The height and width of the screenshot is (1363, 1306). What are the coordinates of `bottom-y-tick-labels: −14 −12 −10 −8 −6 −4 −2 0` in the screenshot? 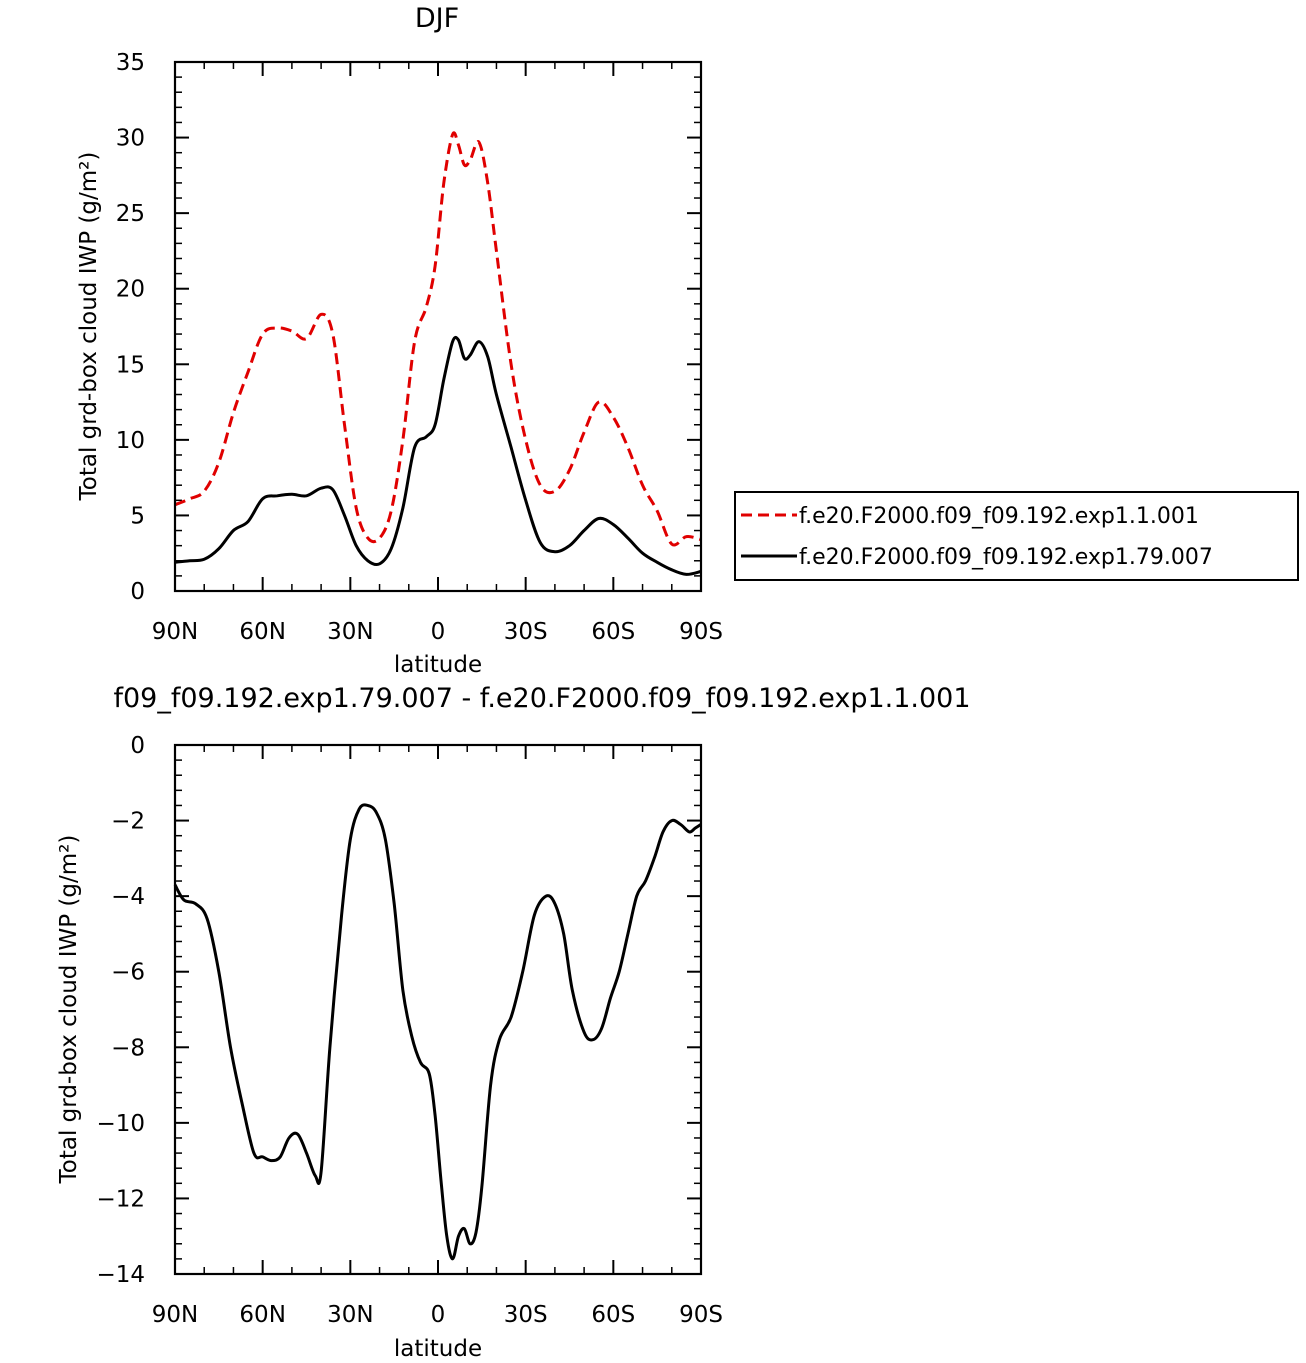 It's located at (120, 1010).